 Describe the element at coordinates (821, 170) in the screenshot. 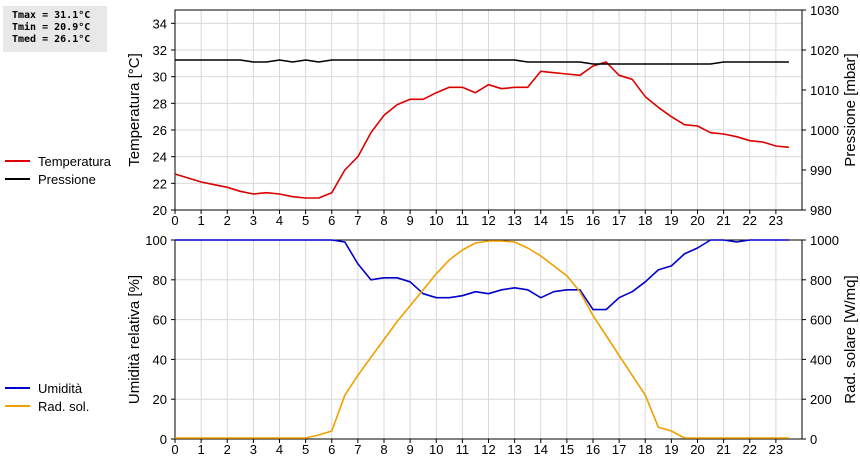

I see `y2-tick-label: 990` at that location.